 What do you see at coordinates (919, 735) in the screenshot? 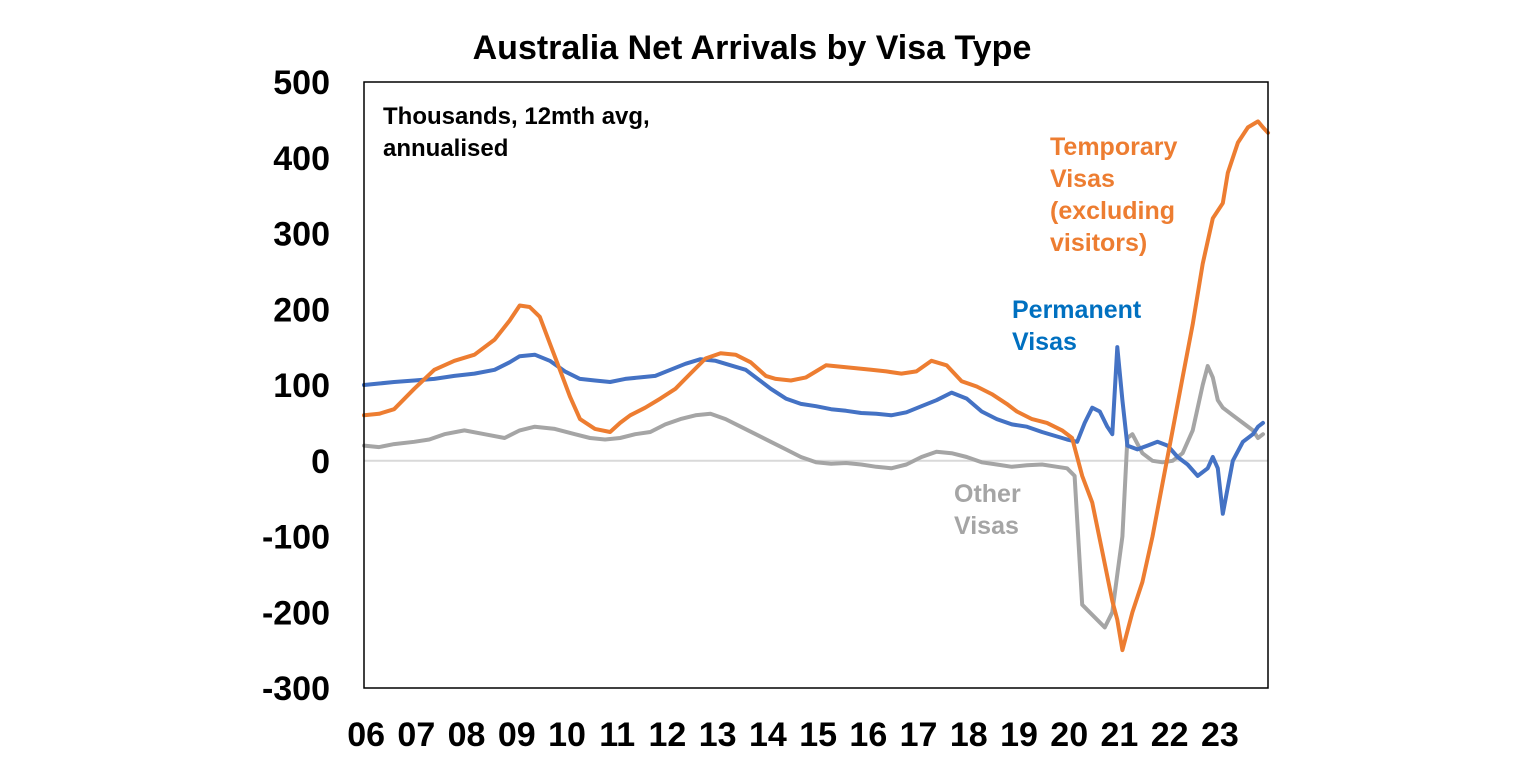
I see `x-tick-label: 17` at bounding box center [919, 735].